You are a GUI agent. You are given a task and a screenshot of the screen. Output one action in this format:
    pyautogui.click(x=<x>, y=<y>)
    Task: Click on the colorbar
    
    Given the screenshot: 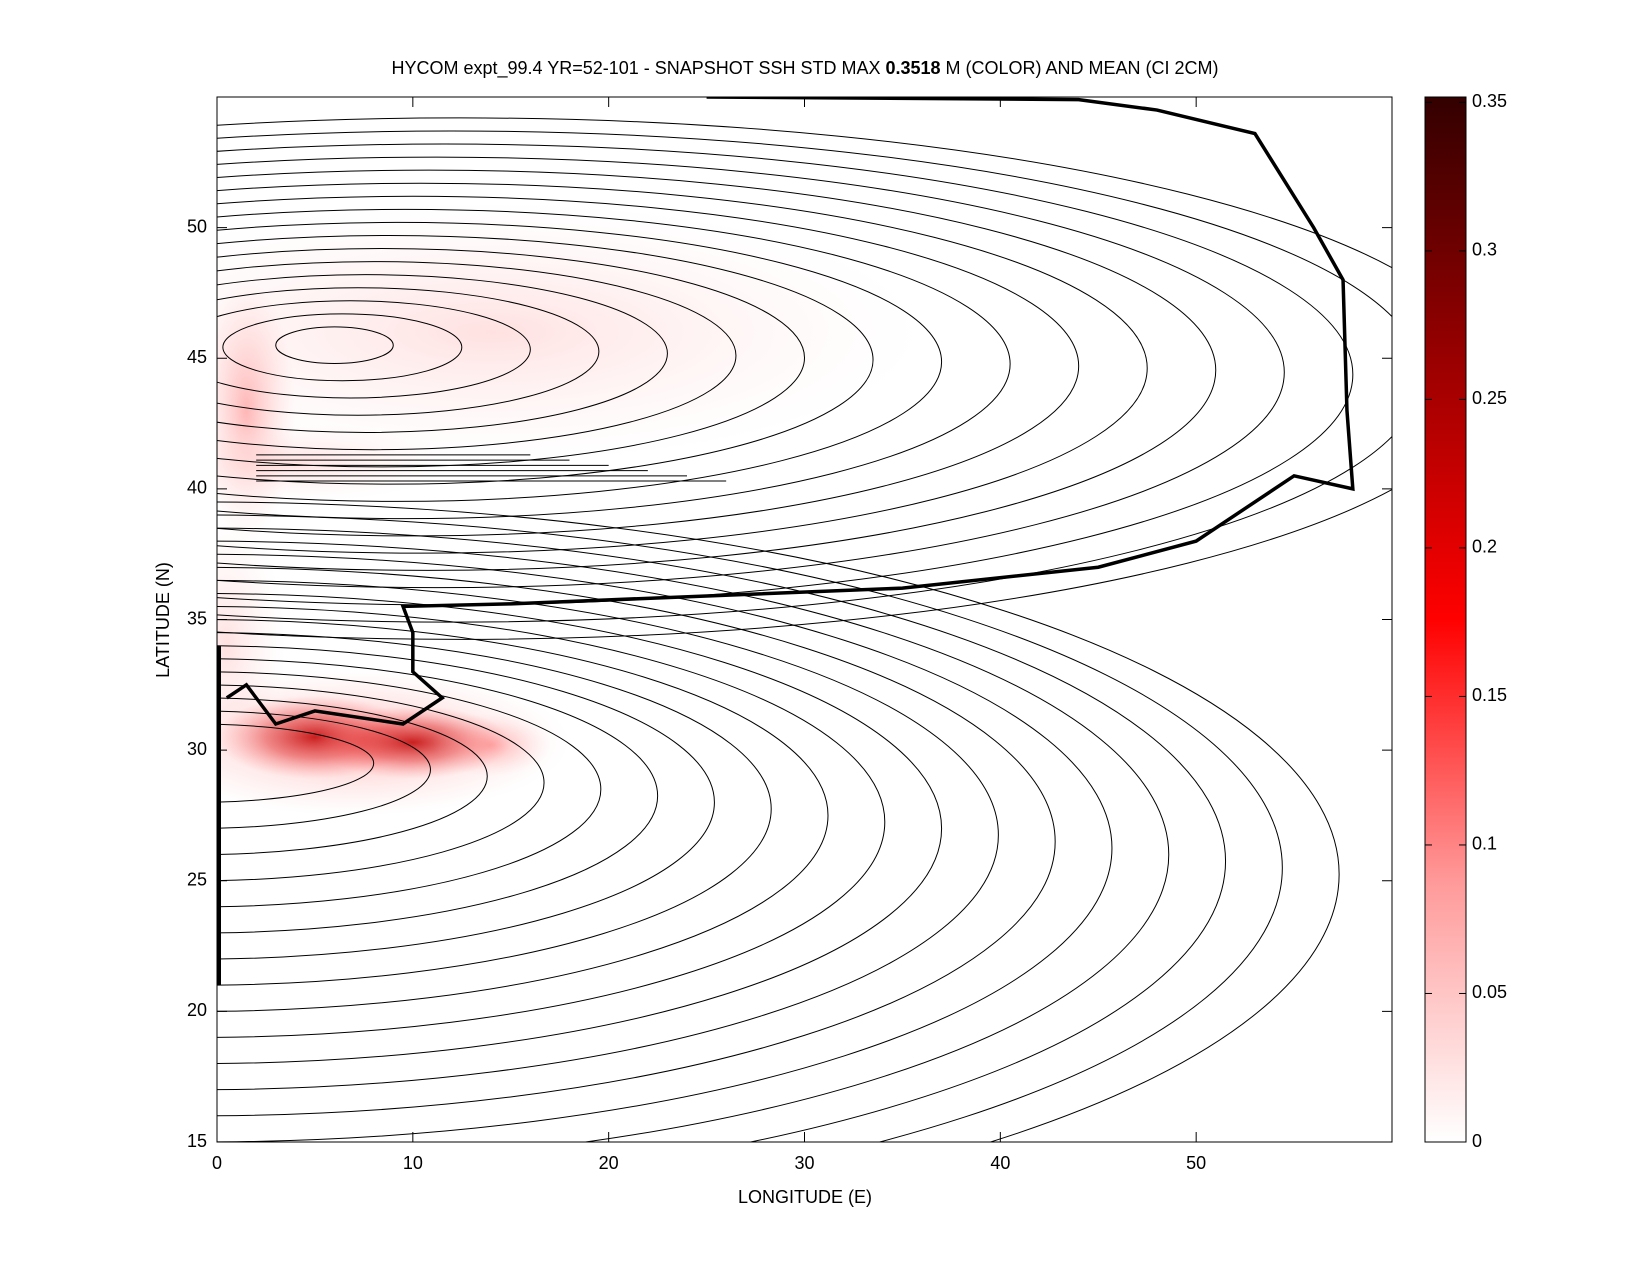 What is the action you would take?
    pyautogui.click(x=1445, y=619)
    